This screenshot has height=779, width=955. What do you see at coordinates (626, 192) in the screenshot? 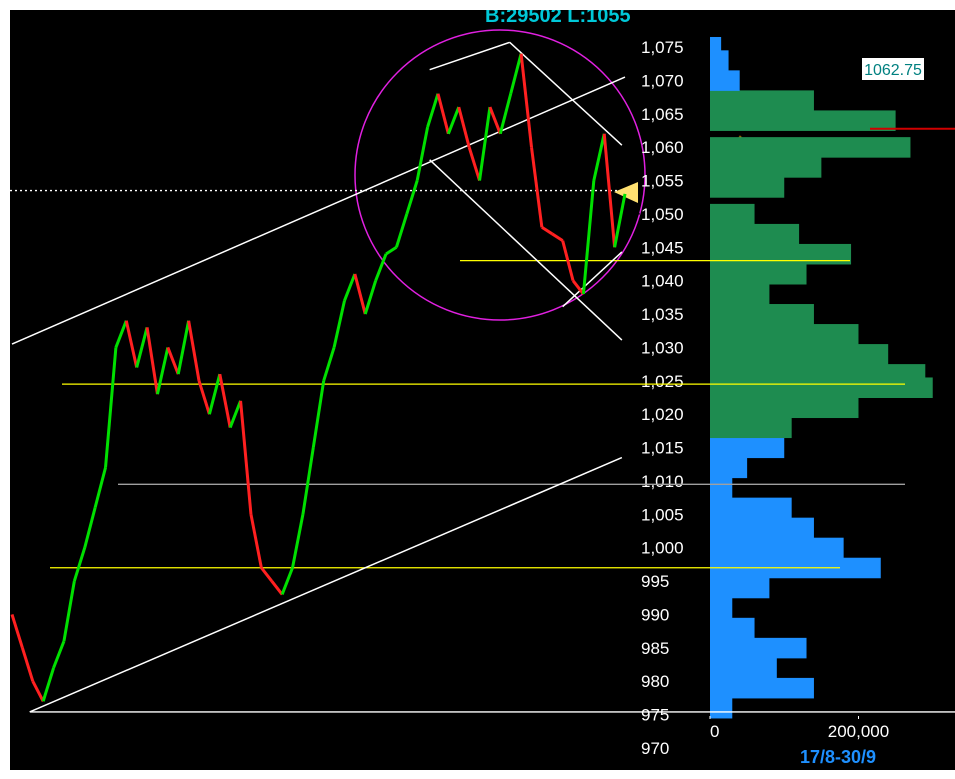
I see `price-marker` at bounding box center [626, 192].